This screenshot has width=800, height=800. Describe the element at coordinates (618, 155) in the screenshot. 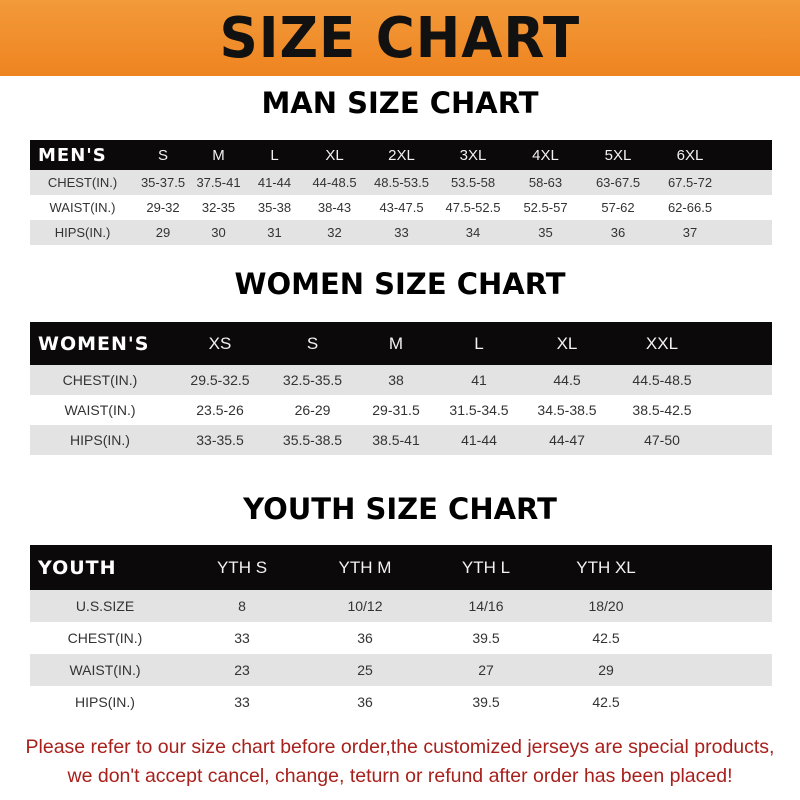

I see `size-header-cell: 5XL` at that location.